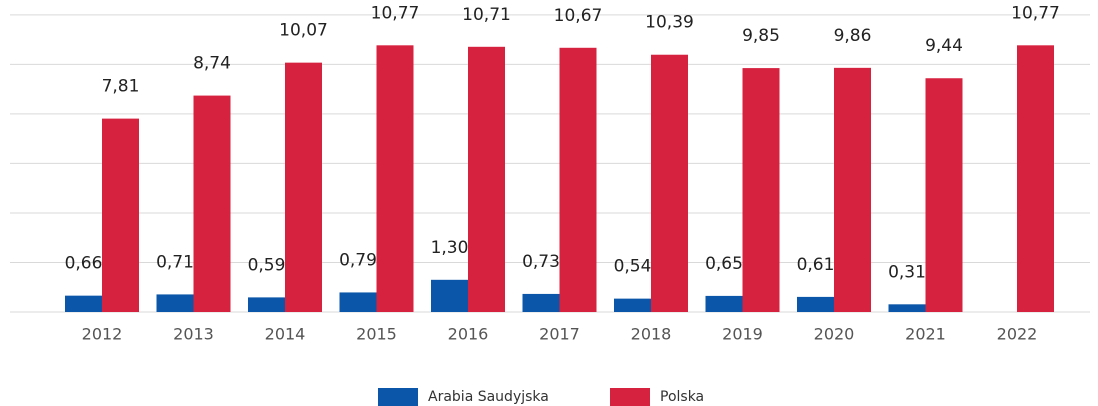 Image resolution: width=1098 pixels, height=406 pixels. What do you see at coordinates (84, 264) in the screenshot?
I see `value-label: 0,66` at bounding box center [84, 264].